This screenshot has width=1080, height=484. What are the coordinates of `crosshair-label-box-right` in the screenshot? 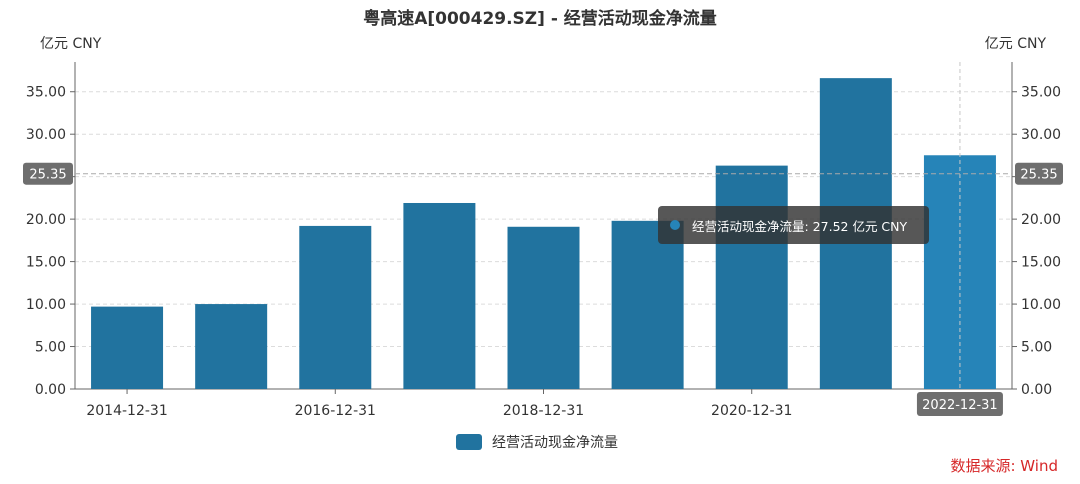 It's located at (1039, 173).